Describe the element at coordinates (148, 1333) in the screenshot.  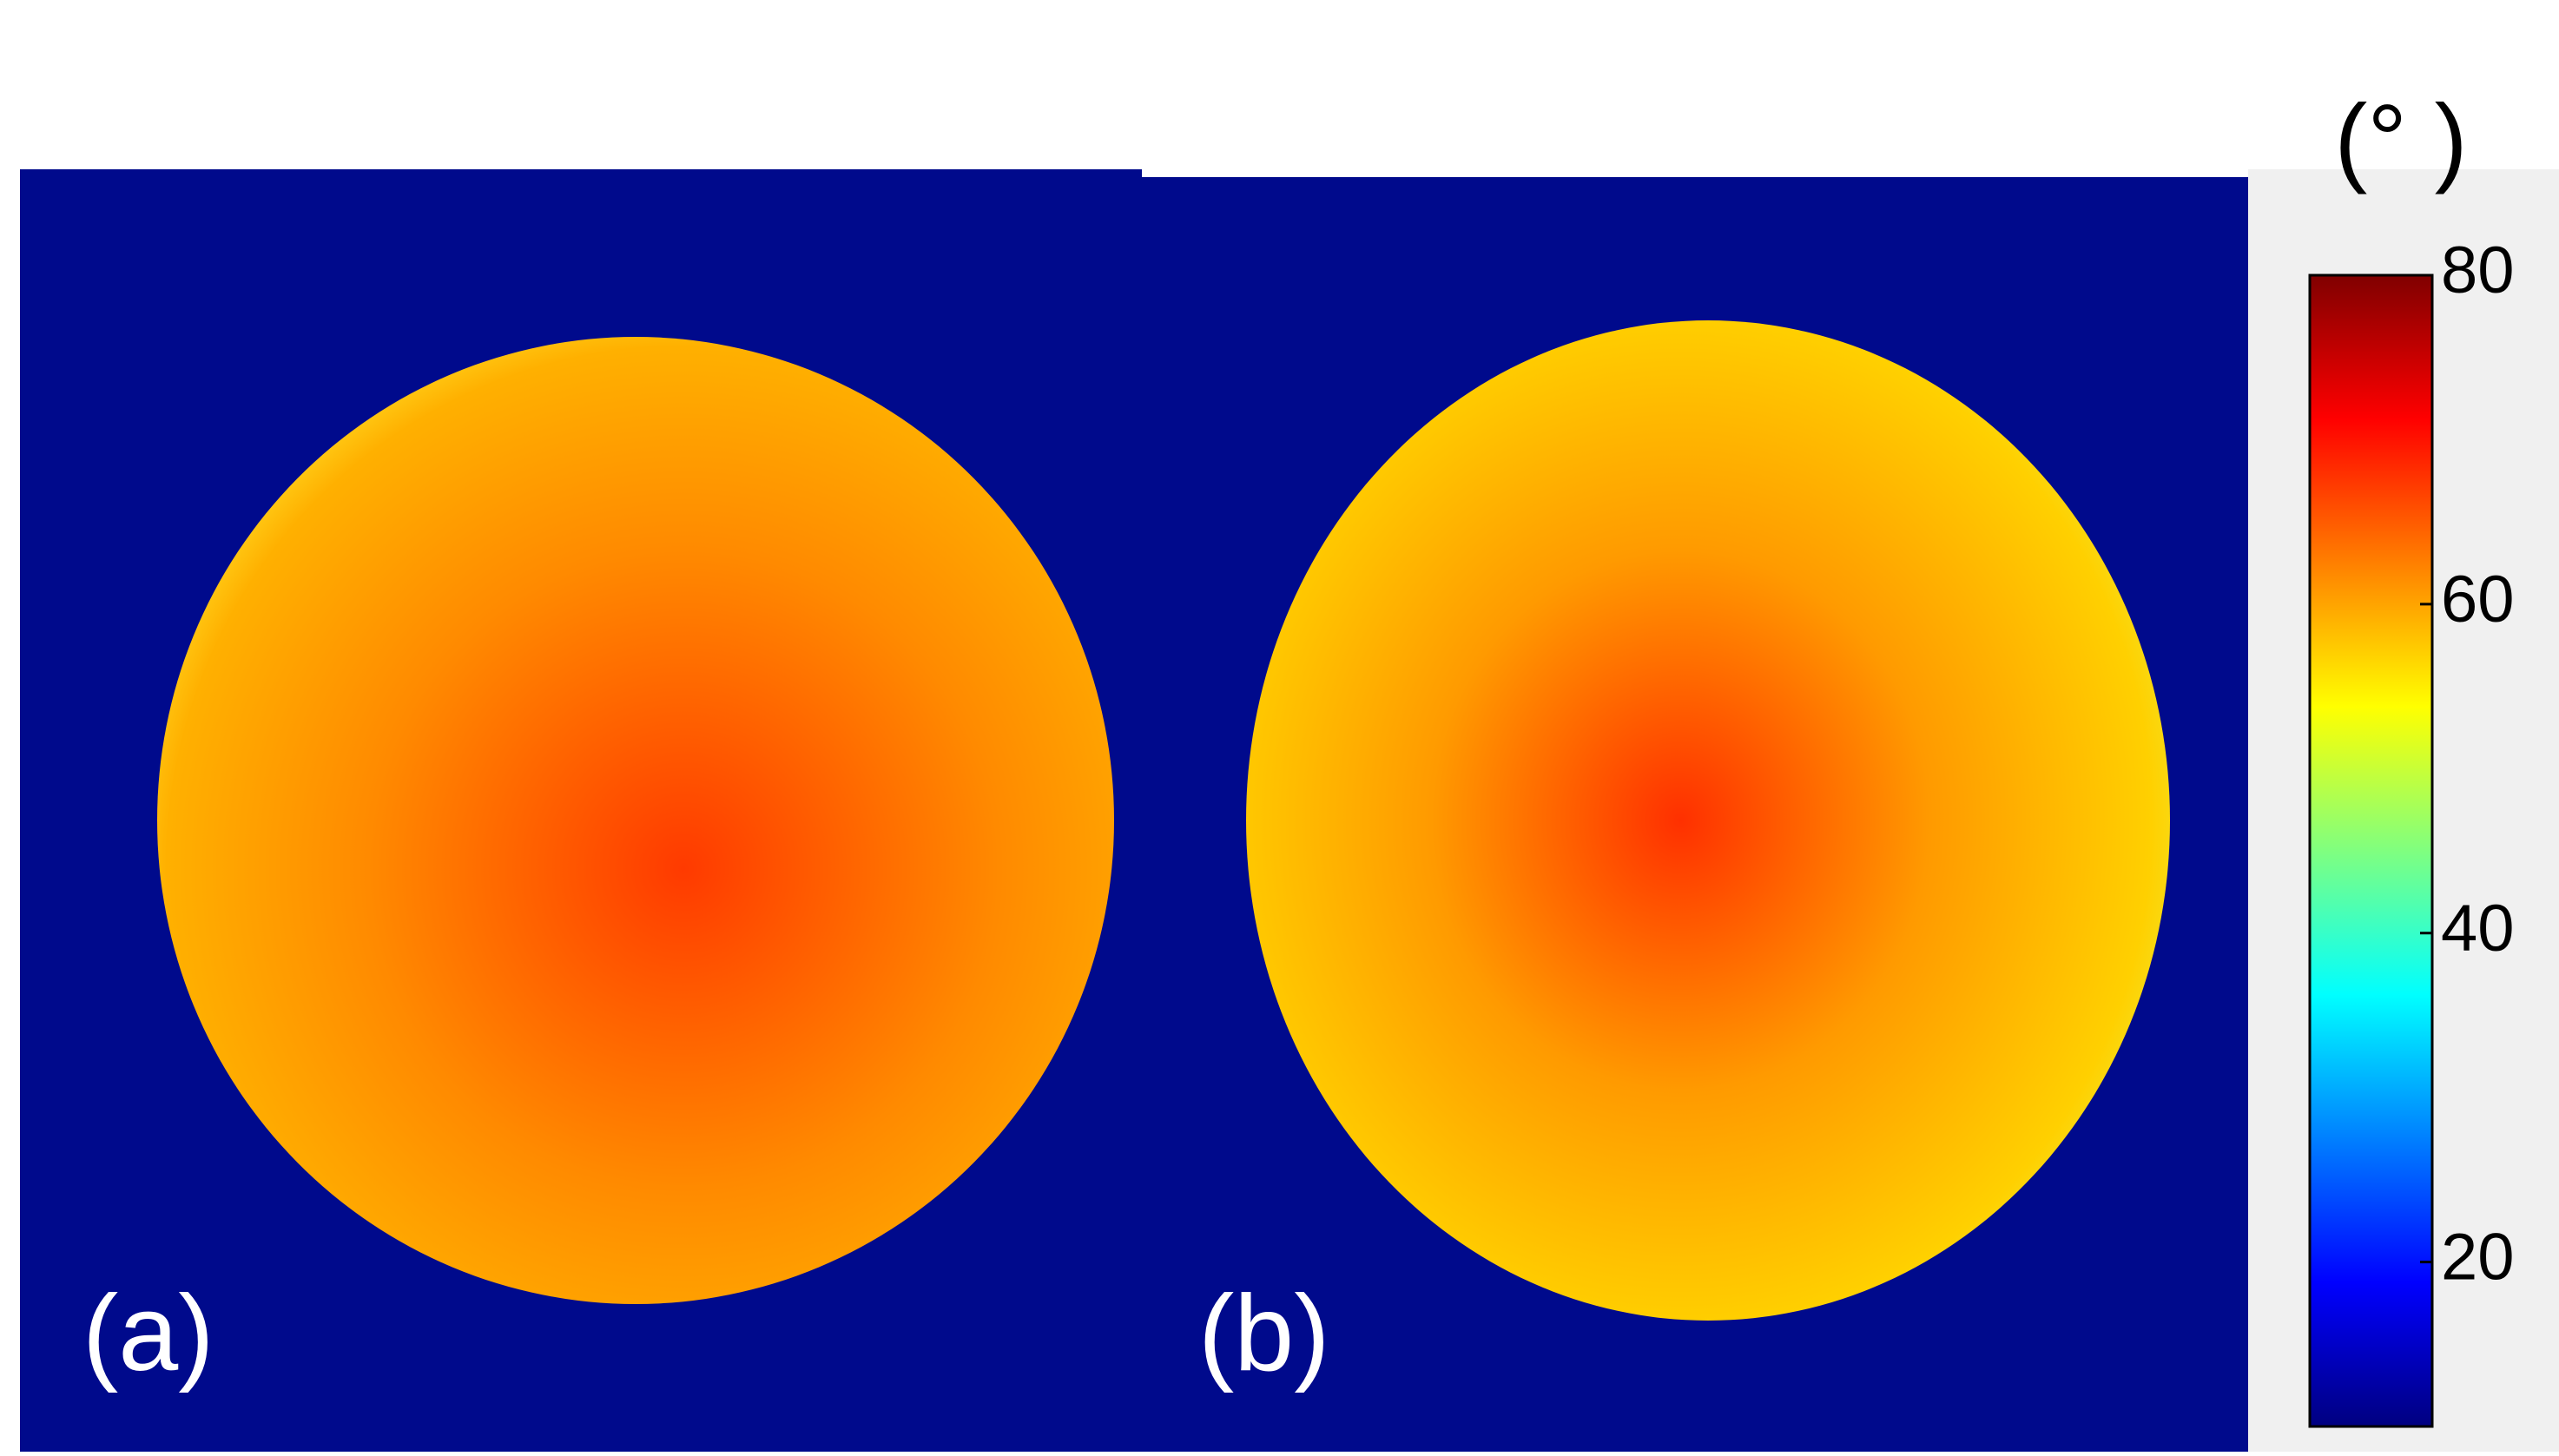
I see `panel-label: (a)` at that location.